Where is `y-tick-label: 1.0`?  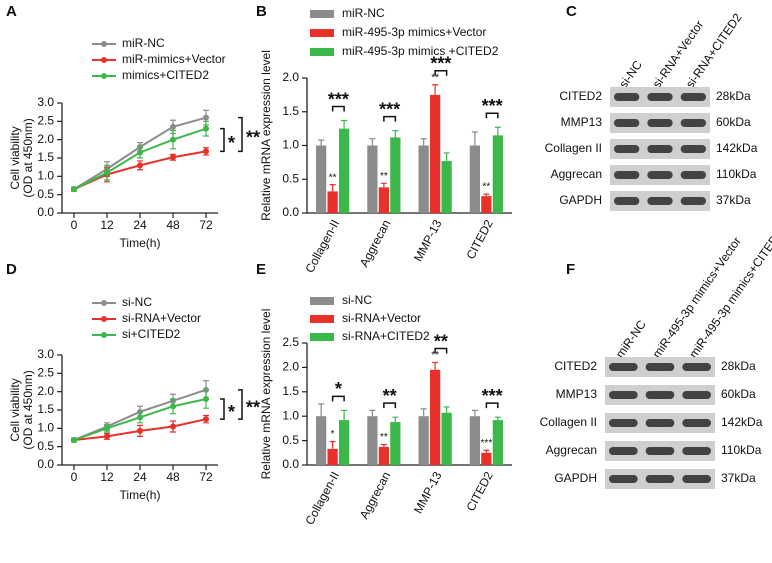 y-tick-label: 1.0 is located at coordinates (290, 145).